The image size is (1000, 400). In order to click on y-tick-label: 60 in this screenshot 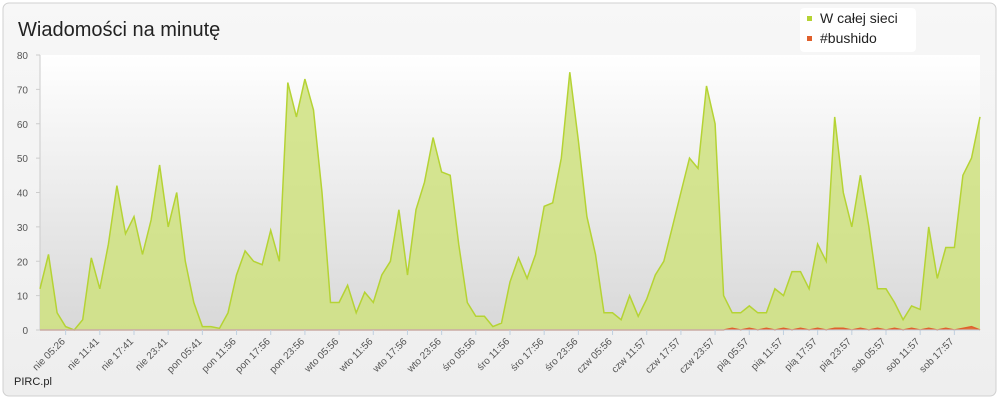, I will do `click(23, 125)`.